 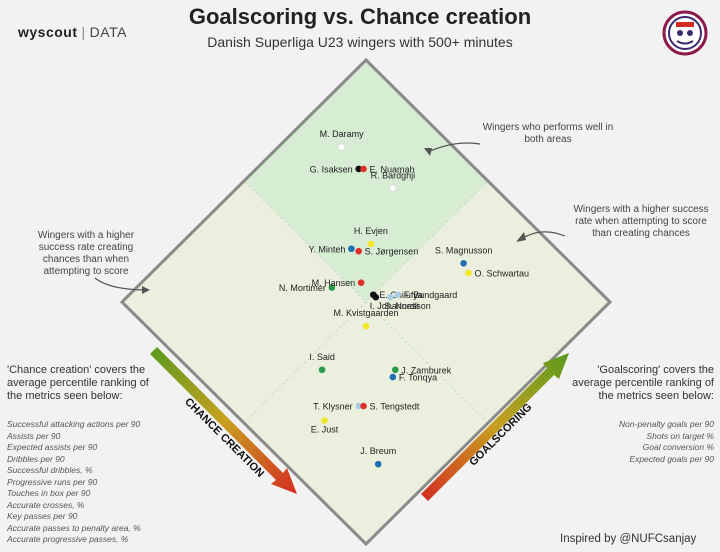 I want to click on left-metric-item: Dribbles per 90, so click(x=36, y=458).